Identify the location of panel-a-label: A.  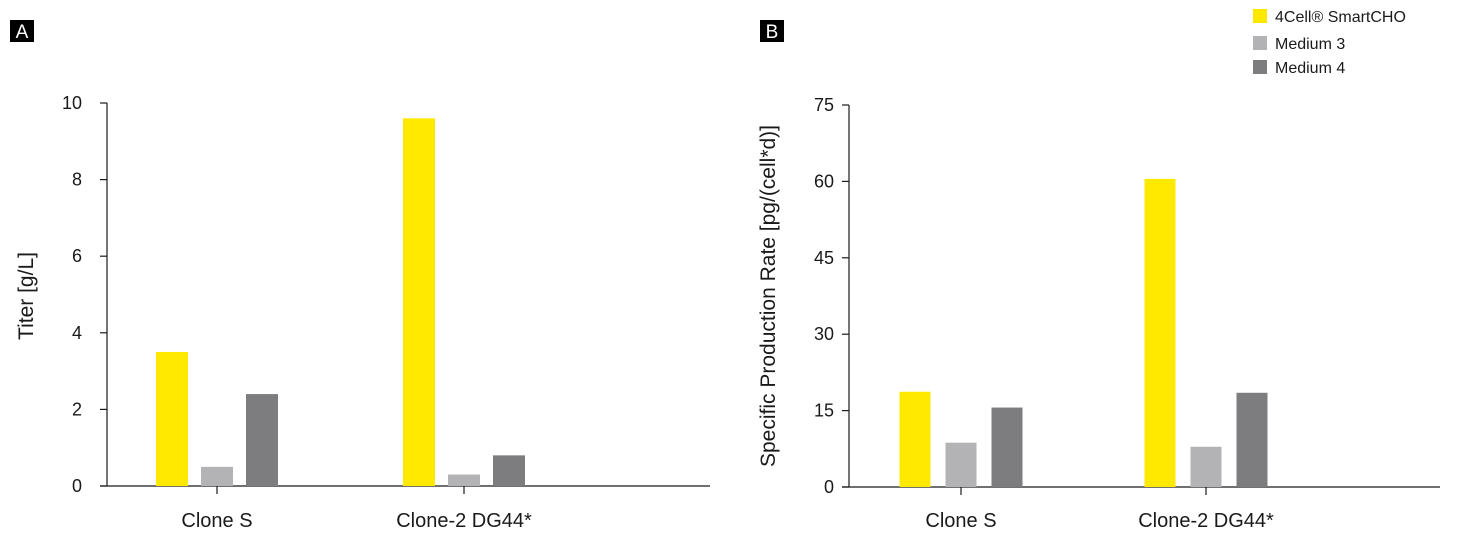
(22, 32).